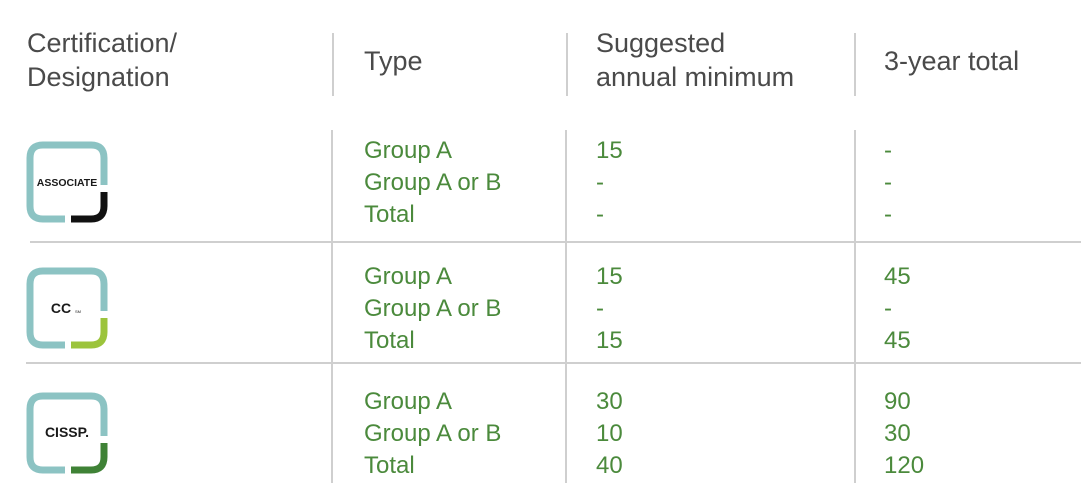 Image resolution: width=1081 pixels, height=483 pixels. What do you see at coordinates (609, 401) in the screenshot?
I see `annual-minimum-cell: 30` at bounding box center [609, 401].